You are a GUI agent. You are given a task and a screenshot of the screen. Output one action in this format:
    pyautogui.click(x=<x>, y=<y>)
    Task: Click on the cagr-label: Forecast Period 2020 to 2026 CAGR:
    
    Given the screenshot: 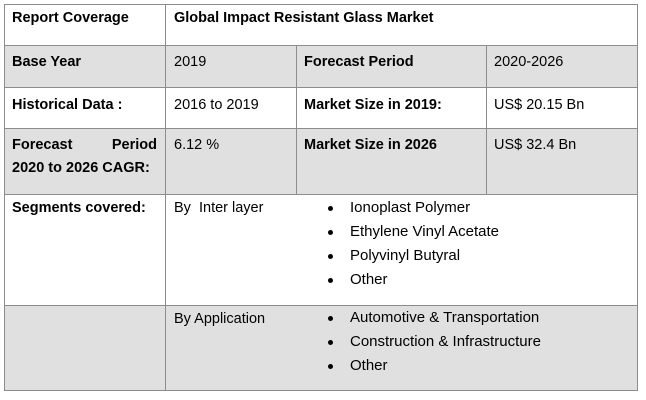 What is the action you would take?
    pyautogui.click(x=84, y=161)
    